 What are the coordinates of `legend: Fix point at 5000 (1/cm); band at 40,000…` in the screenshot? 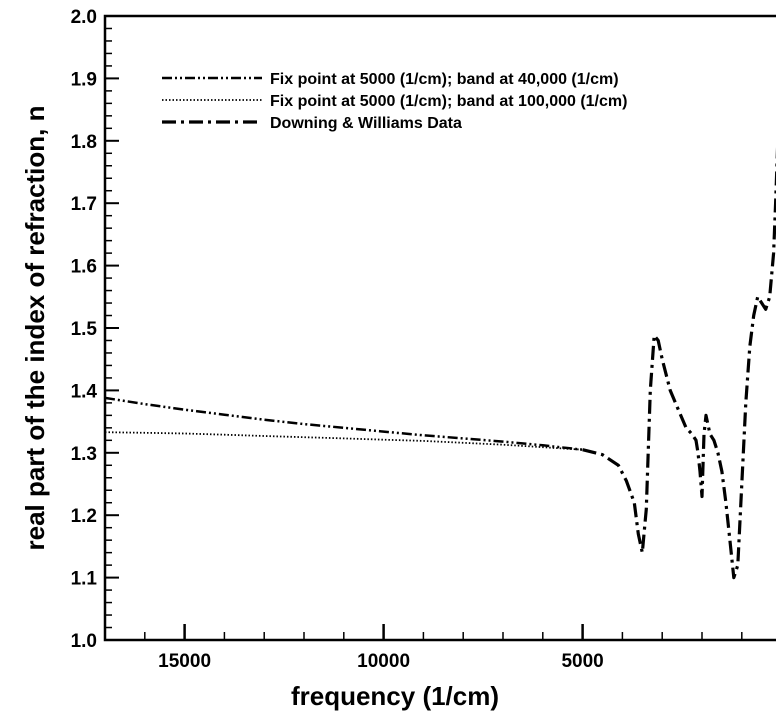 It's located at (394, 101).